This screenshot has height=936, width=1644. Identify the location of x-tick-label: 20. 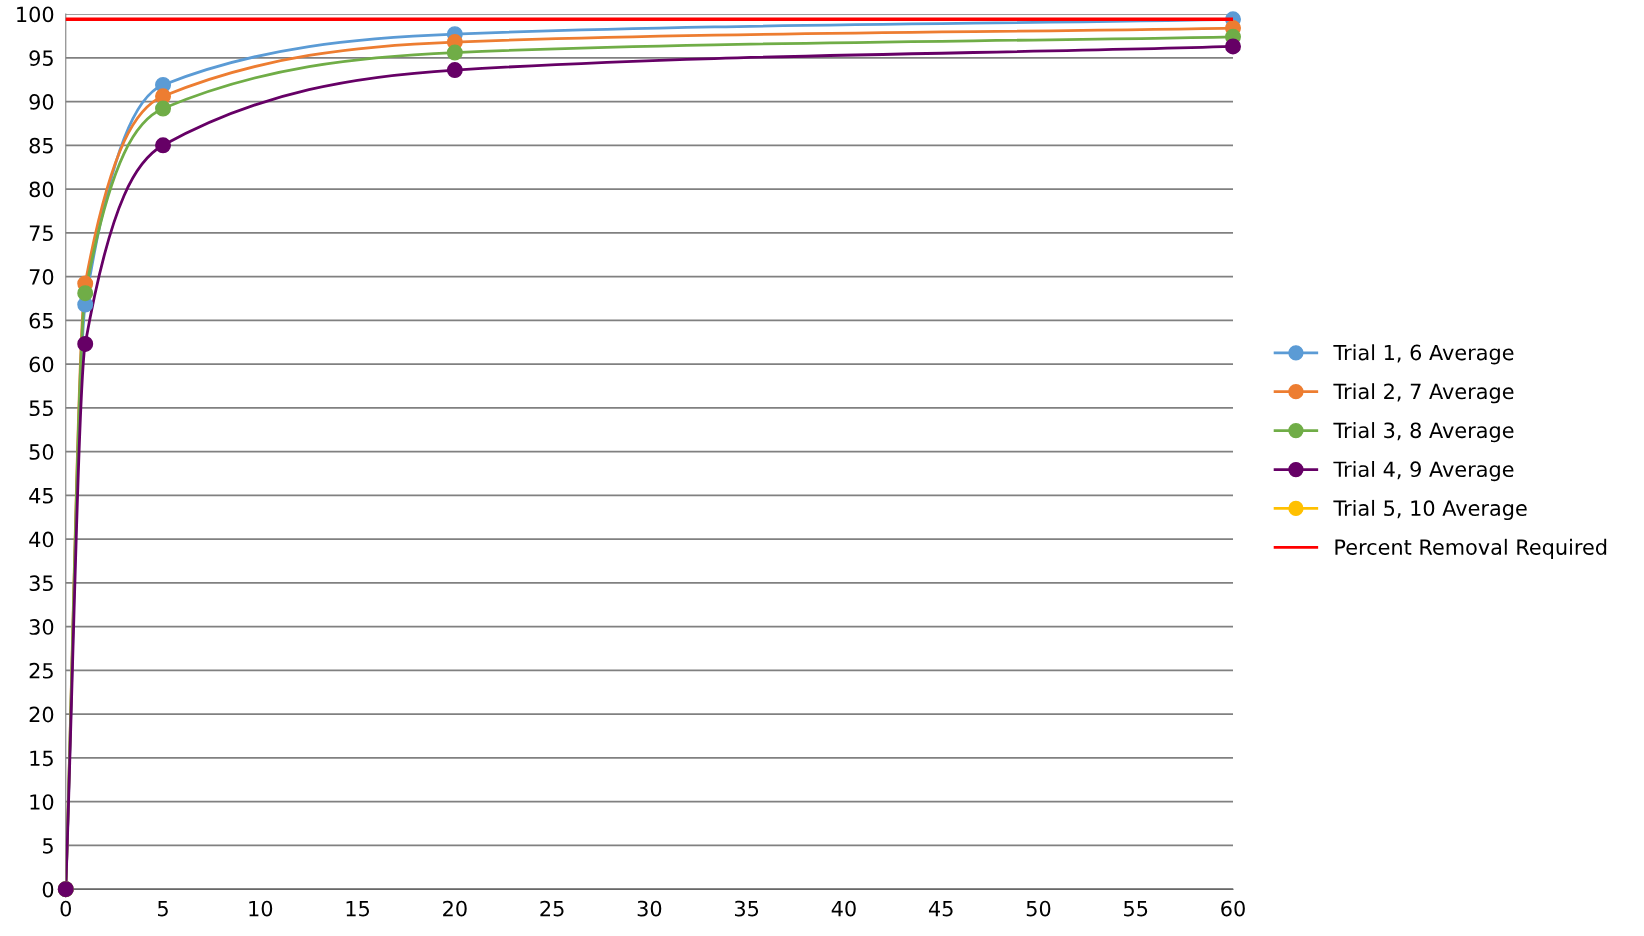
(455, 908).